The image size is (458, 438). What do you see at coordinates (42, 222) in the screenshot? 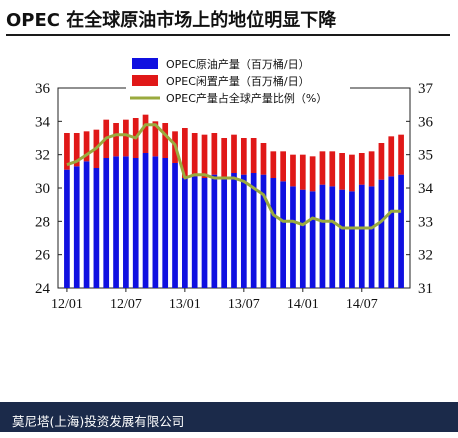
I see `left-axis-label: 28` at bounding box center [42, 222].